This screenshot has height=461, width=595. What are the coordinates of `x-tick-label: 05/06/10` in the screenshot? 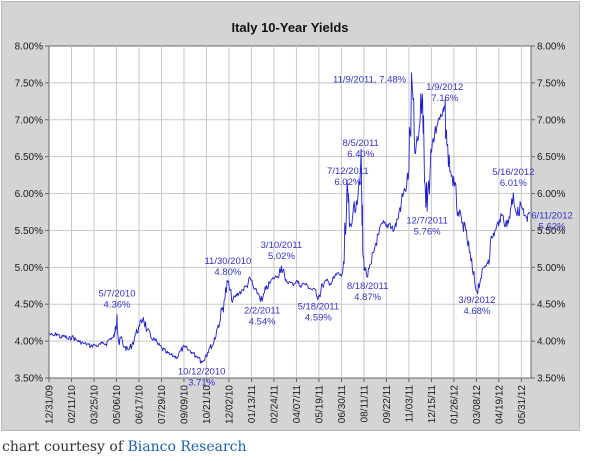 It's located at (117, 404).